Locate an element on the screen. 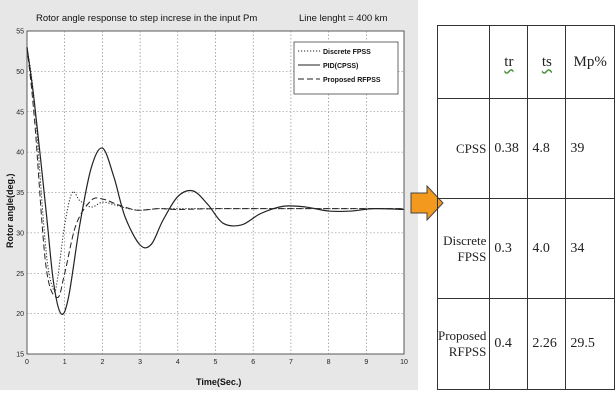 The height and width of the screenshot is (396, 615). chart-annotation: Line lenght = 400 km is located at coordinates (343, 18).